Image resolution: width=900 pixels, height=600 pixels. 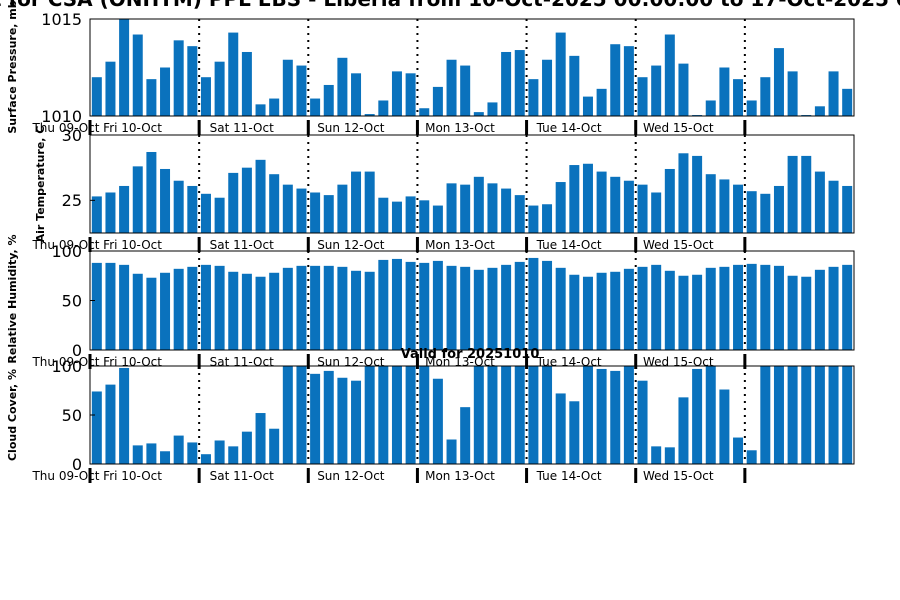 What do you see at coordinates (242, 245) in the screenshot?
I see `day-label: Sat 11-Oct` at bounding box center [242, 245].